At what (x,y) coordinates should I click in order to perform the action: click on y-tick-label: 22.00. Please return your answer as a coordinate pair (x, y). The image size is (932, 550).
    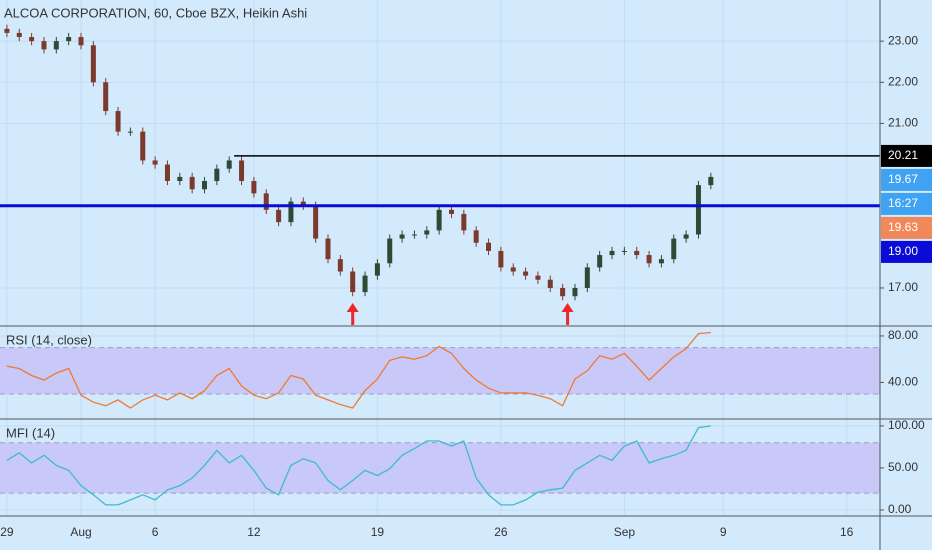
    Looking at the image, I should click on (903, 81).